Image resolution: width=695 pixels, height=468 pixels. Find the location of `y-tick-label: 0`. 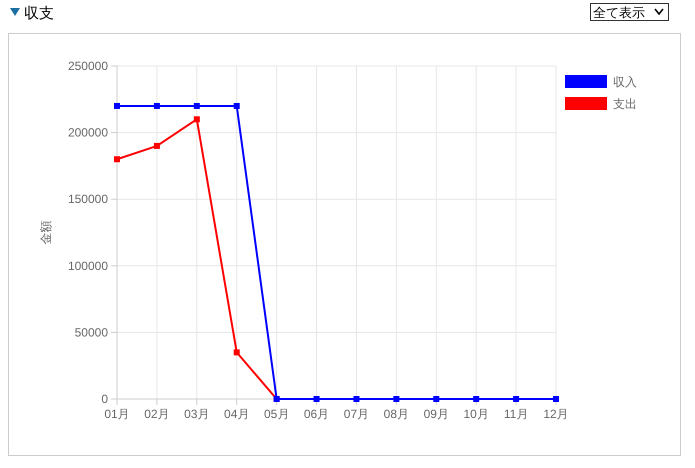

y-tick-label: 0 is located at coordinates (104, 399).